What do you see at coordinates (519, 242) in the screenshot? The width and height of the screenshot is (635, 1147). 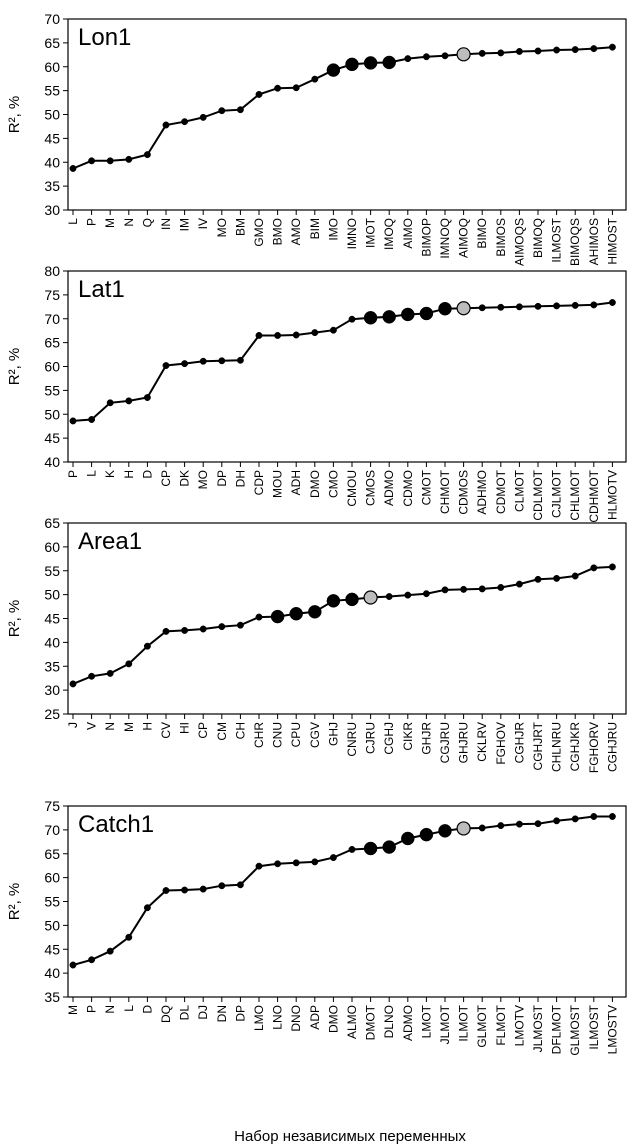 I see `x-tick-label: AIMOQS` at bounding box center [519, 242].